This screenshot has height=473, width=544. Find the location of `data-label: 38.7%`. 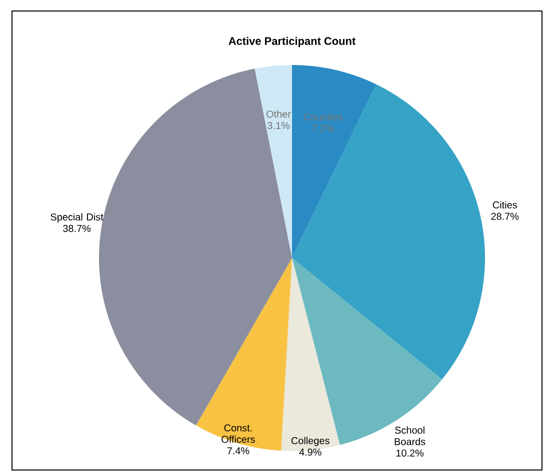

data-label: 38.7% is located at coordinates (77, 228).